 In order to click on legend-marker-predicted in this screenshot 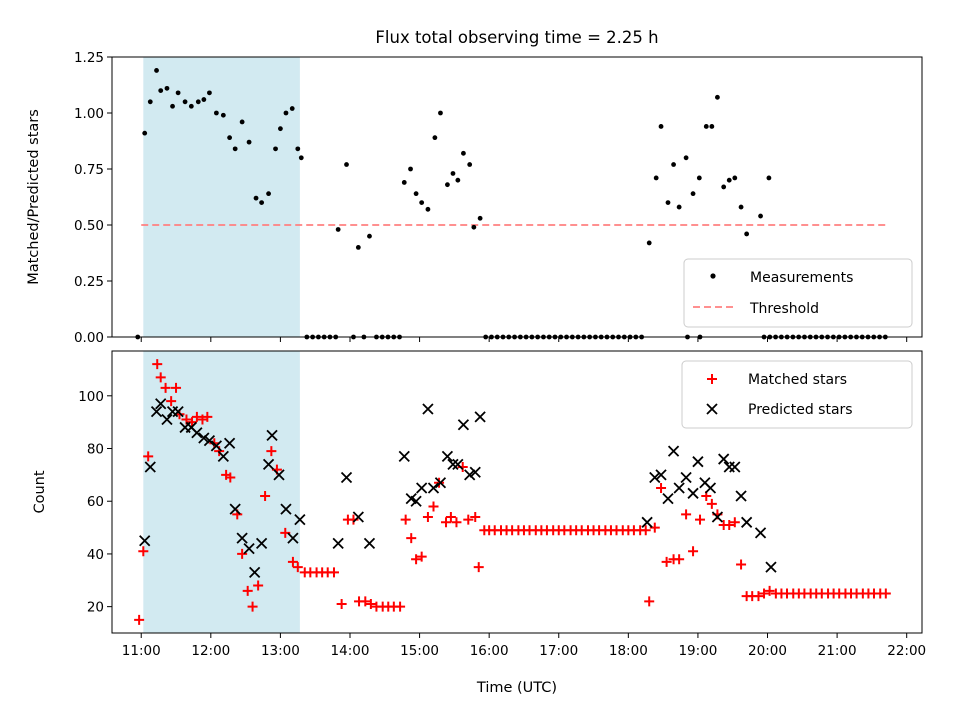, I will do `click(712, 409)`.